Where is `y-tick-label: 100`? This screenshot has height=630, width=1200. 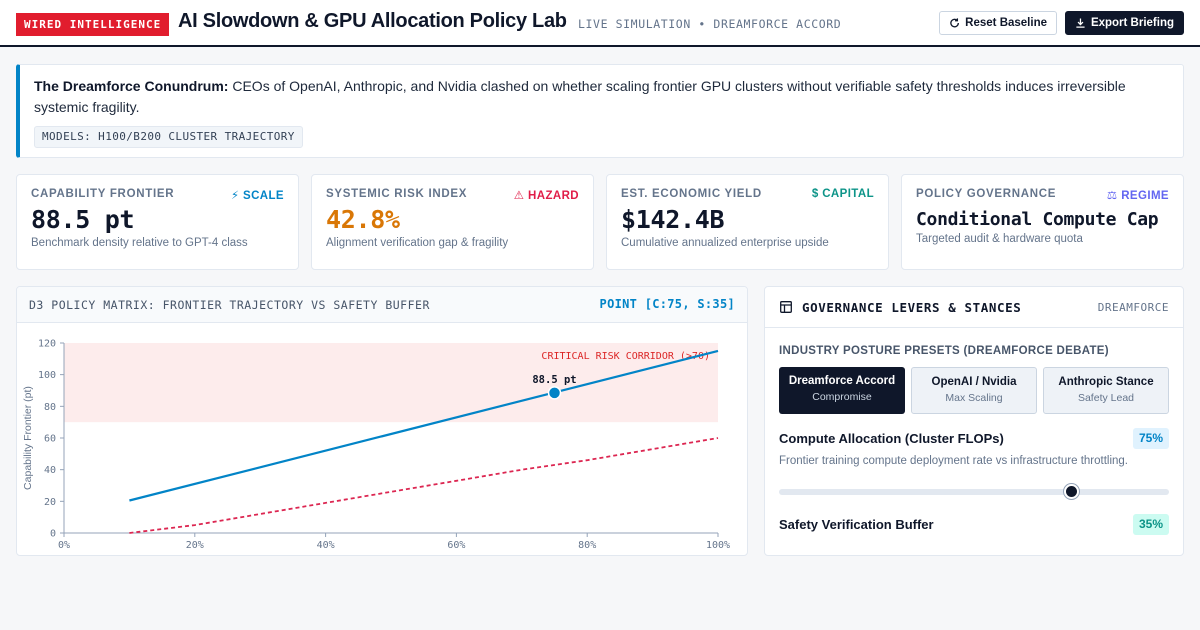 y-tick-label: 100 is located at coordinates (47, 375).